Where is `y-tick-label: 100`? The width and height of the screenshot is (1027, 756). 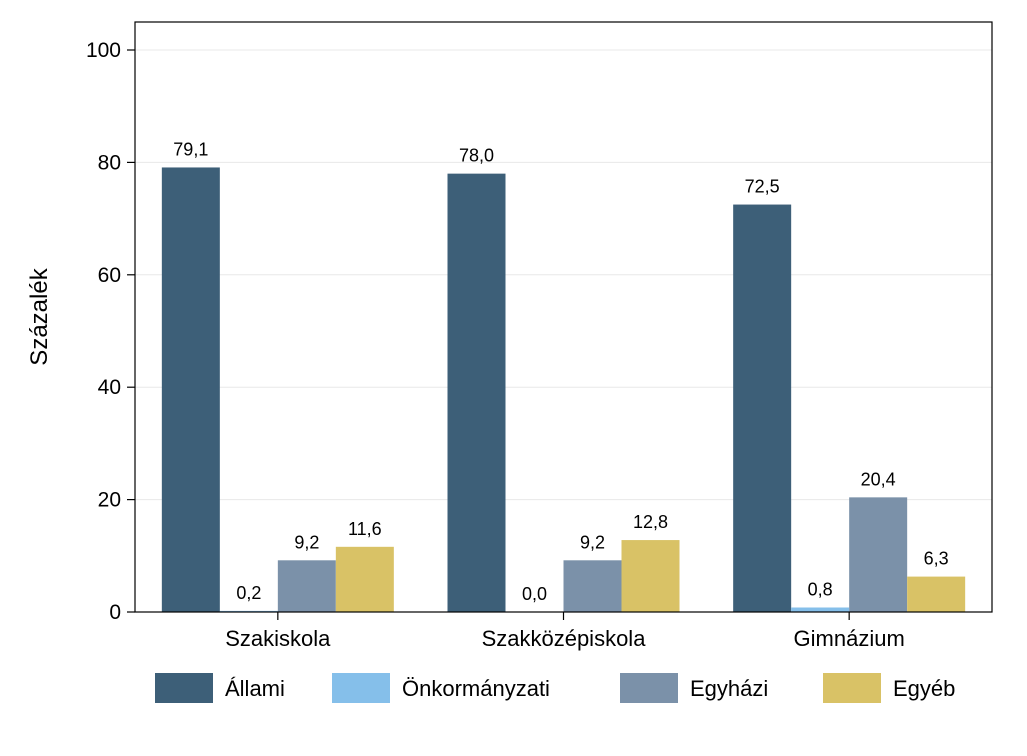 y-tick-label: 100 is located at coordinates (103, 50).